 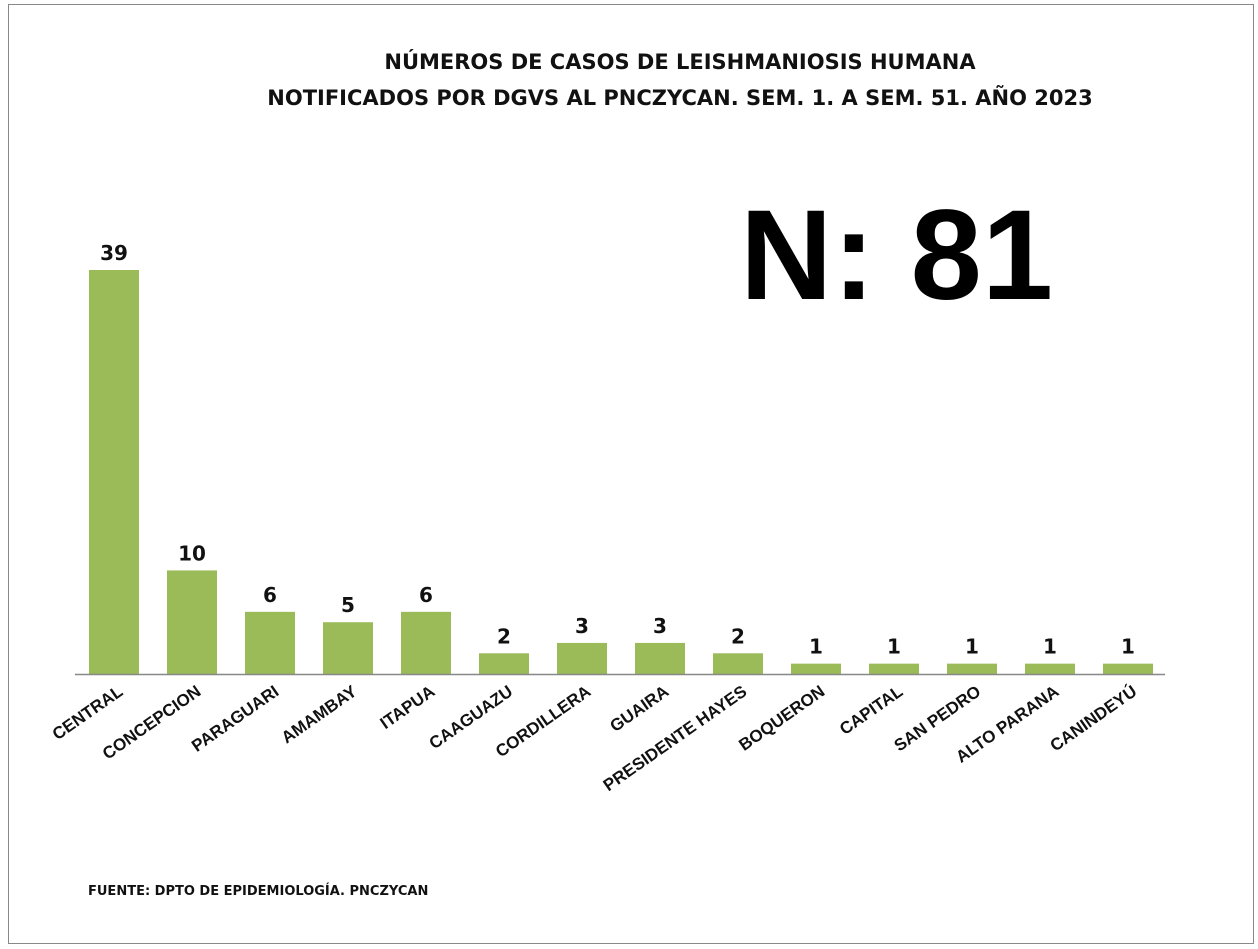 What do you see at coordinates (675, 738) in the screenshot?
I see `category-label-presidente-hayes: PRESIDENTE HAYES` at bounding box center [675, 738].